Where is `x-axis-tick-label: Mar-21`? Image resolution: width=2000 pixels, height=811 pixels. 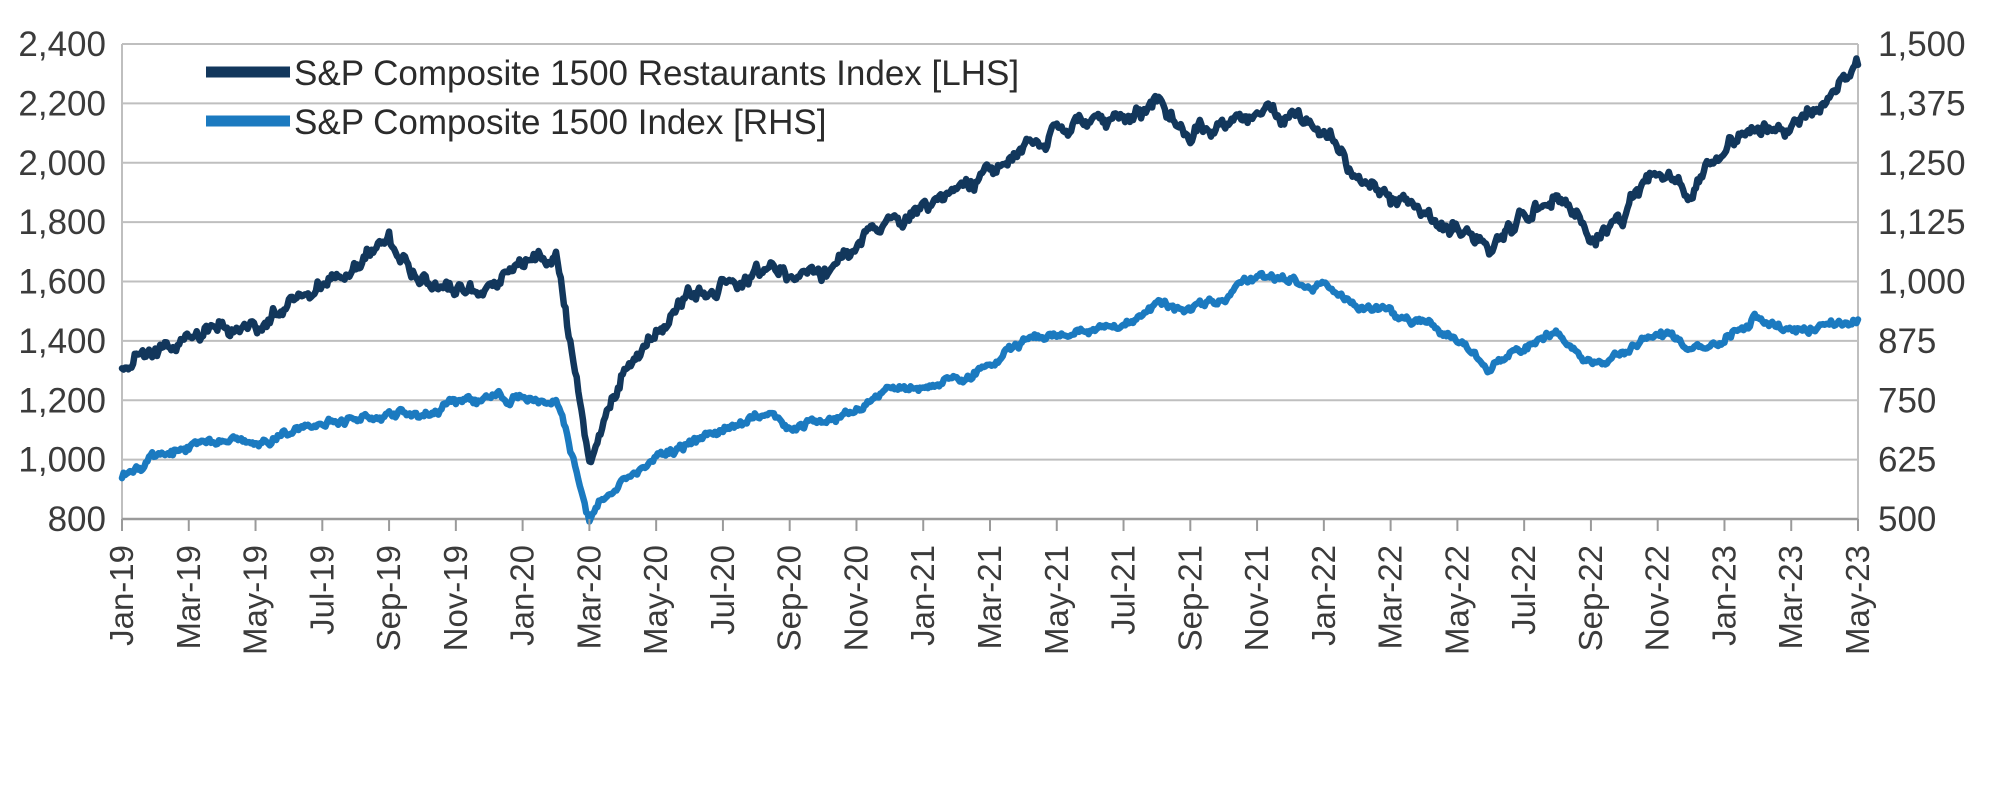
x-axis-tick-label: Mar-21 is located at coordinates (989, 597).